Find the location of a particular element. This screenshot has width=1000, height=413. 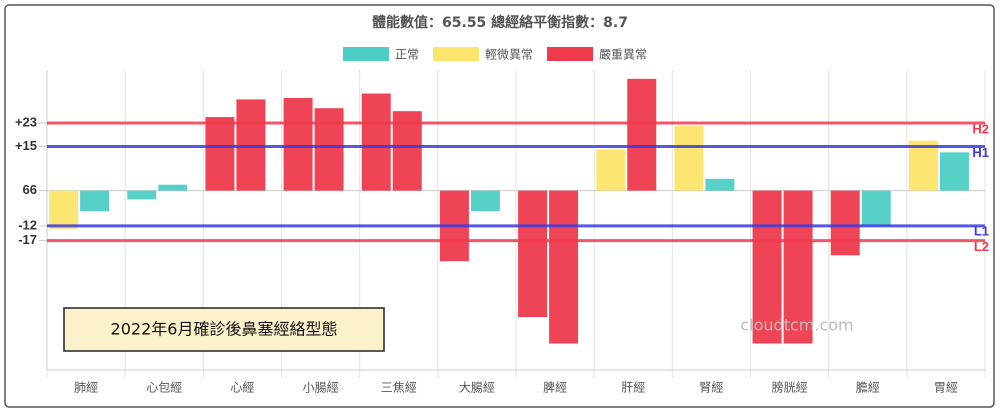

y-tick-label: -17 is located at coordinates (27, 239).